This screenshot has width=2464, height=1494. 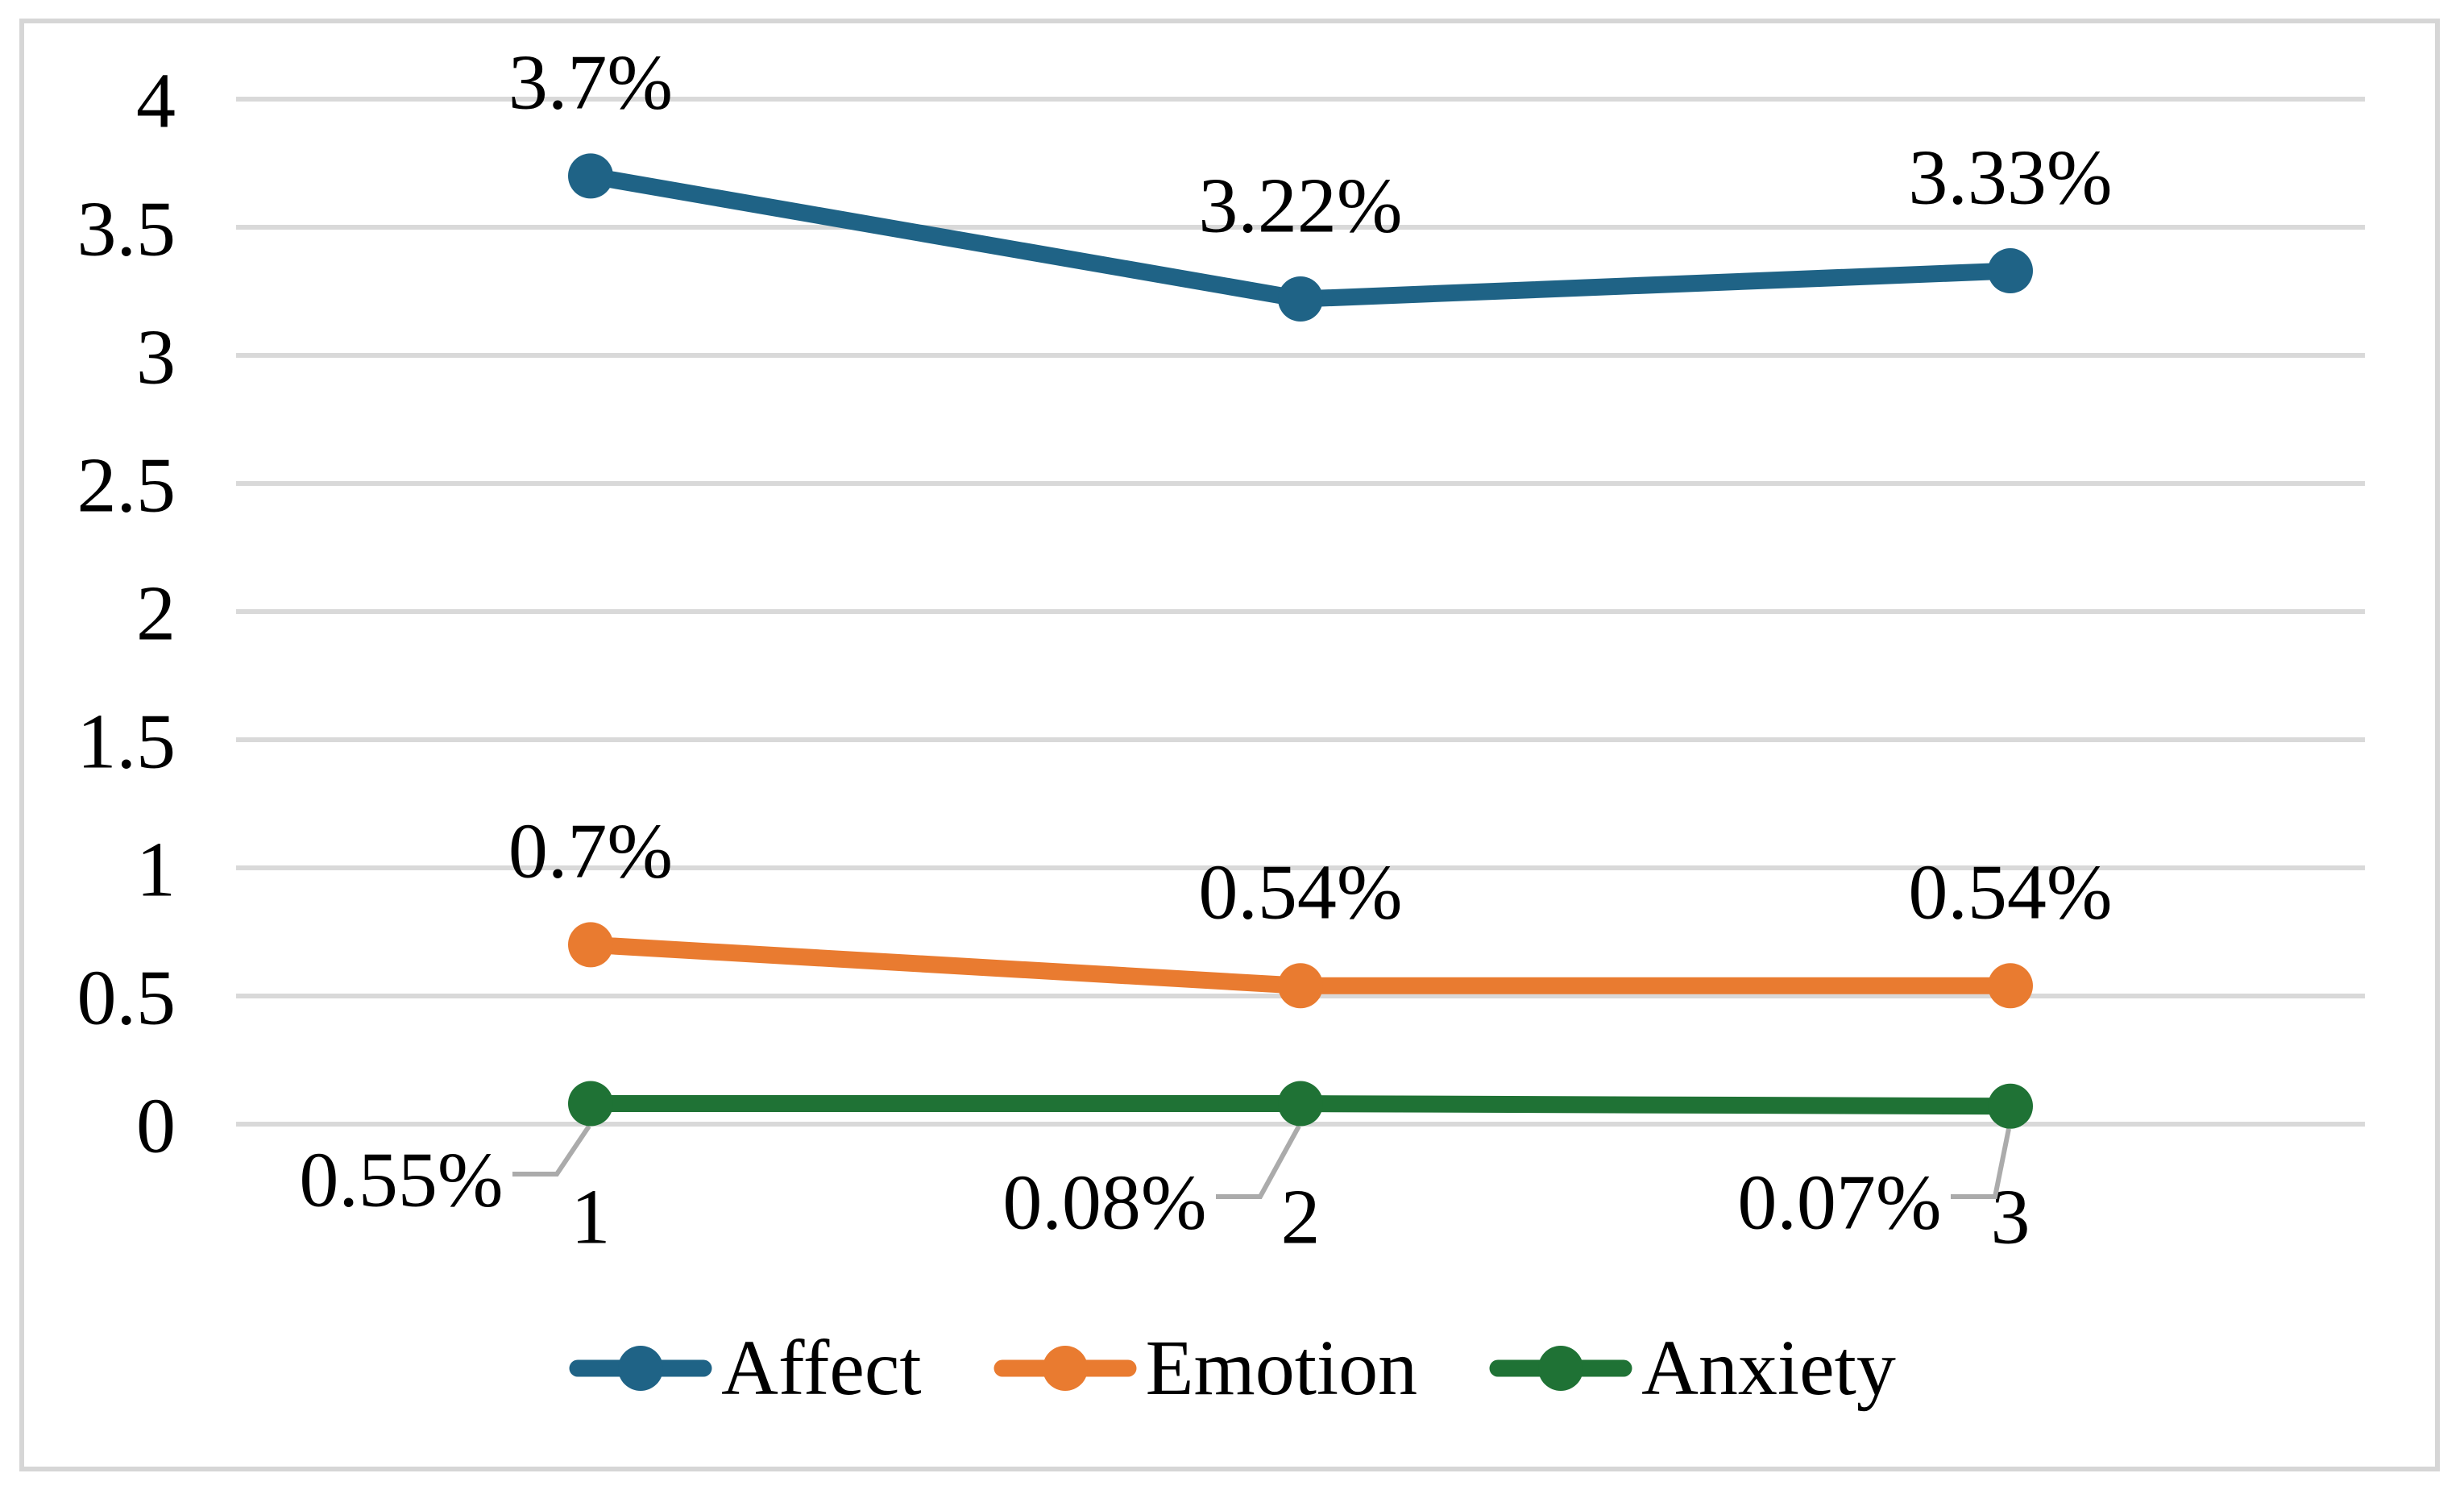 I want to click on y-axis-label: 3.5, so click(x=126, y=229).